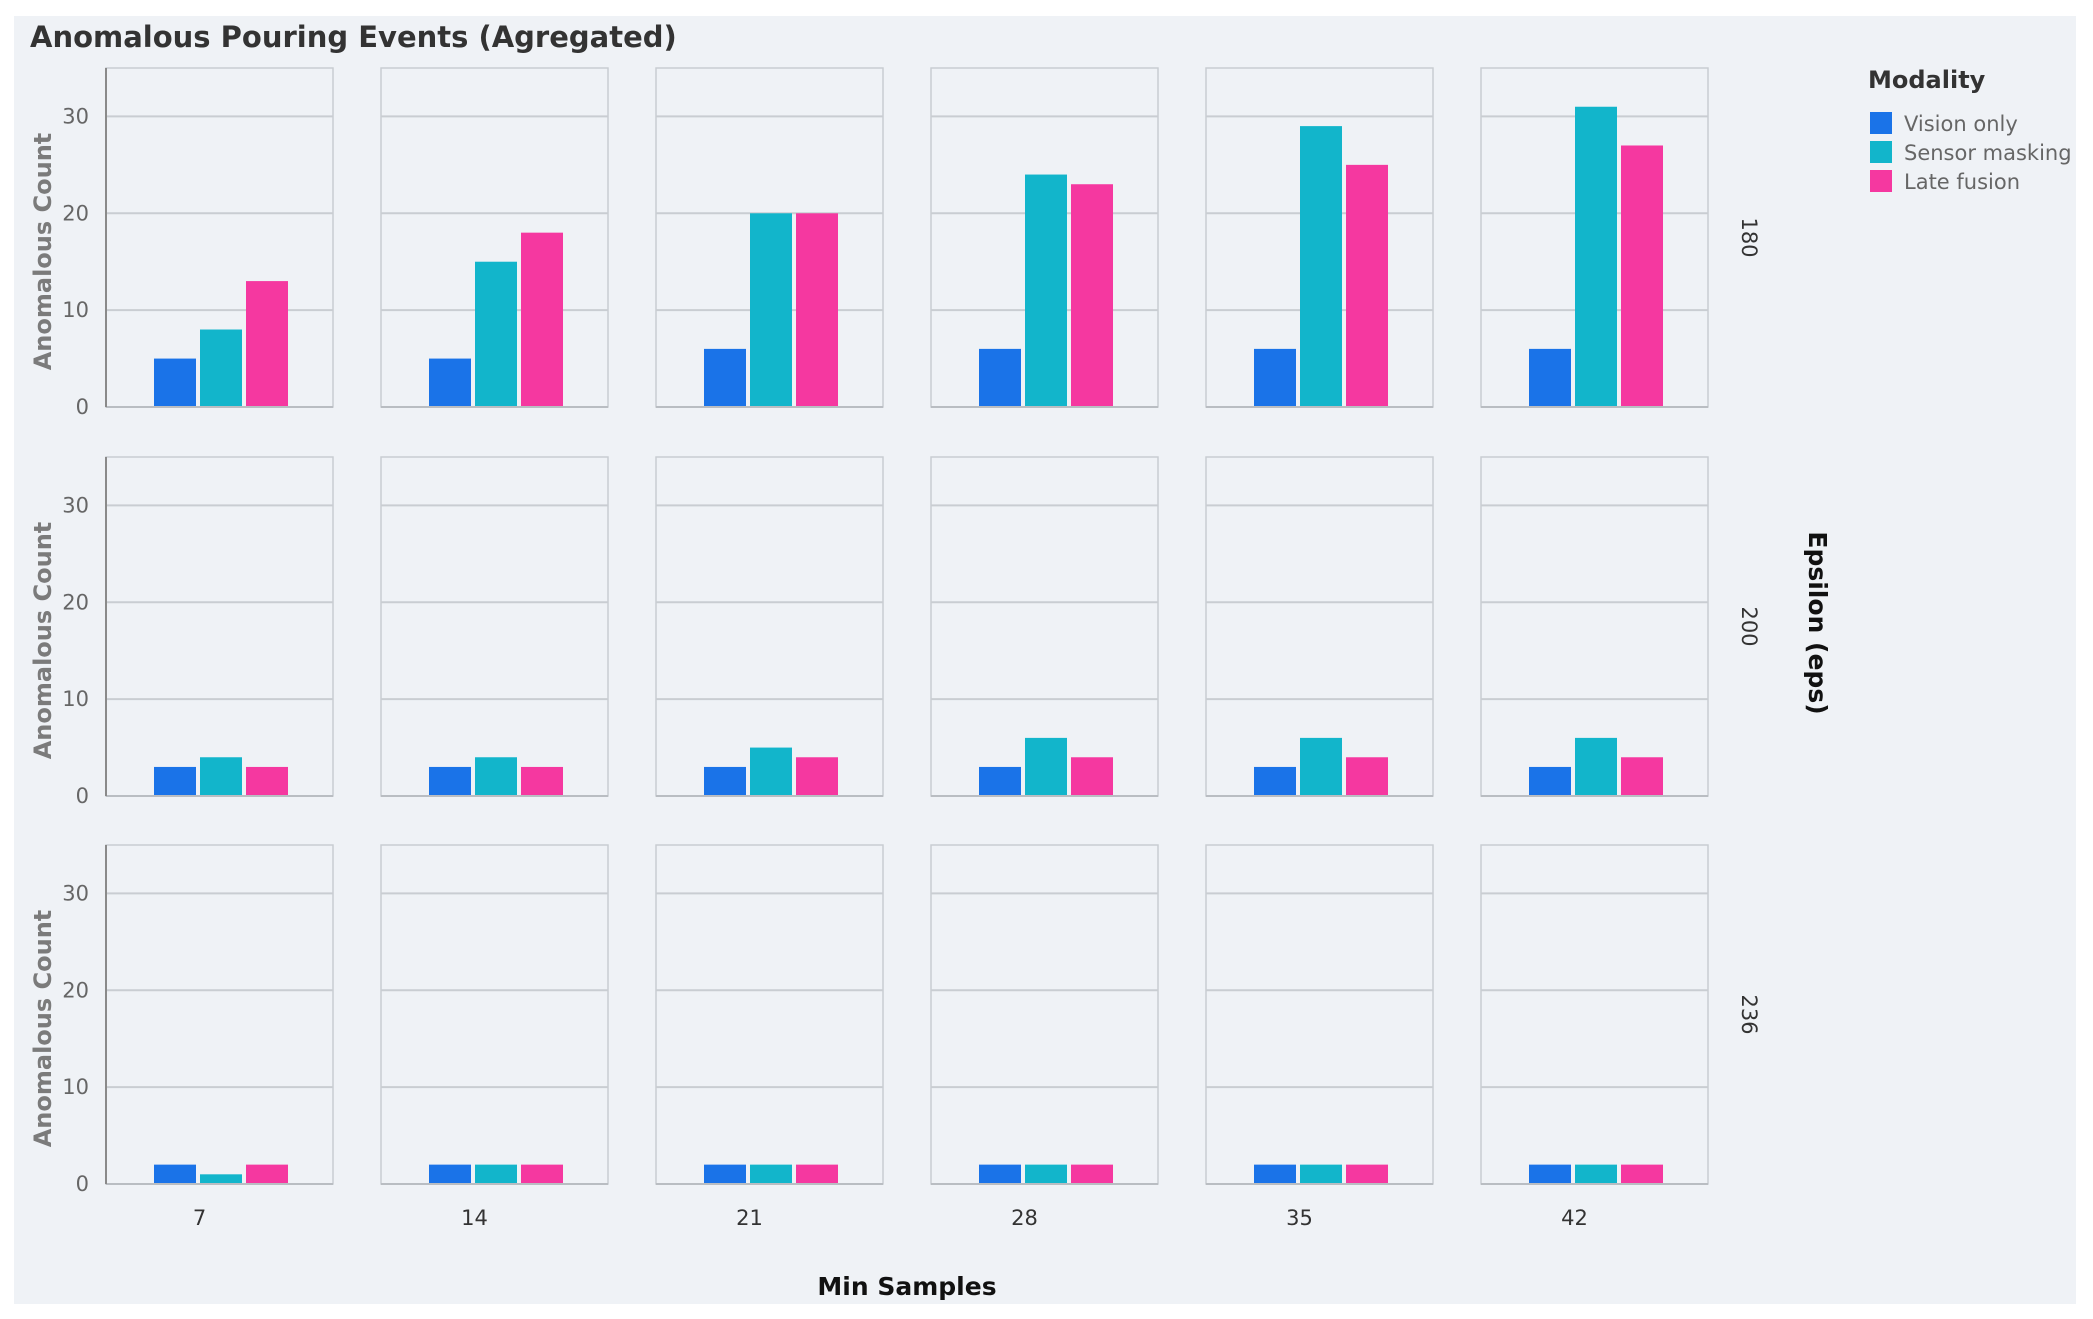 This screenshot has height=1319, width=2093. I want to click on x-tick-label: 7, so click(199, 1218).